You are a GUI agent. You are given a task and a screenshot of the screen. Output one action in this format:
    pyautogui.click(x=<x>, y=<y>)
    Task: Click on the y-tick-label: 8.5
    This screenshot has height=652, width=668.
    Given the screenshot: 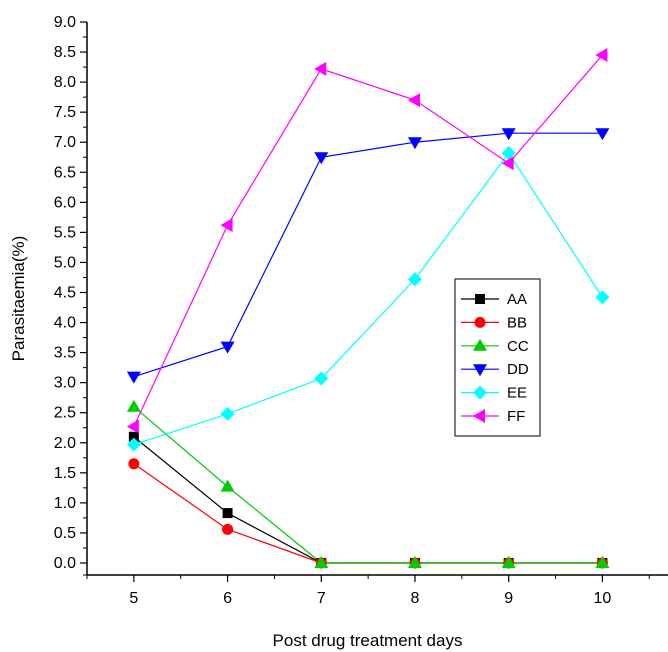 What is the action you would take?
    pyautogui.click(x=65, y=52)
    